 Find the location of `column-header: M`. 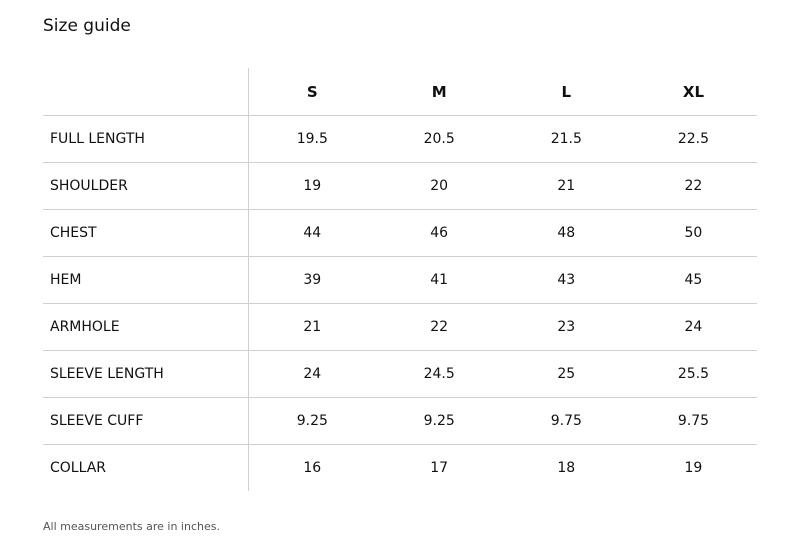

column-header: M is located at coordinates (439, 91).